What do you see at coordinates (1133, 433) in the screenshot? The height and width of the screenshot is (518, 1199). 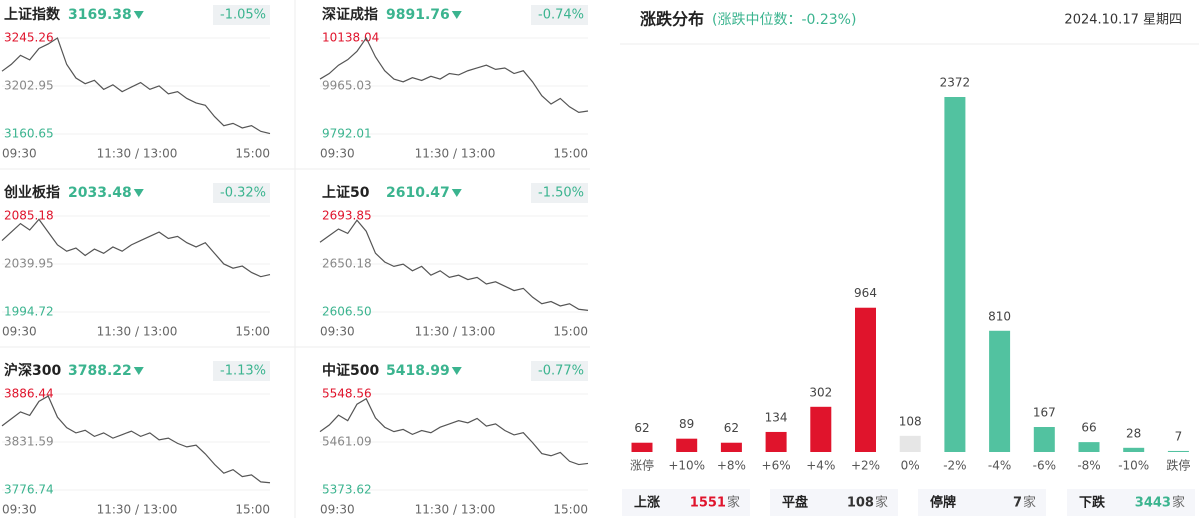 I see `value-label: 28` at bounding box center [1133, 433].